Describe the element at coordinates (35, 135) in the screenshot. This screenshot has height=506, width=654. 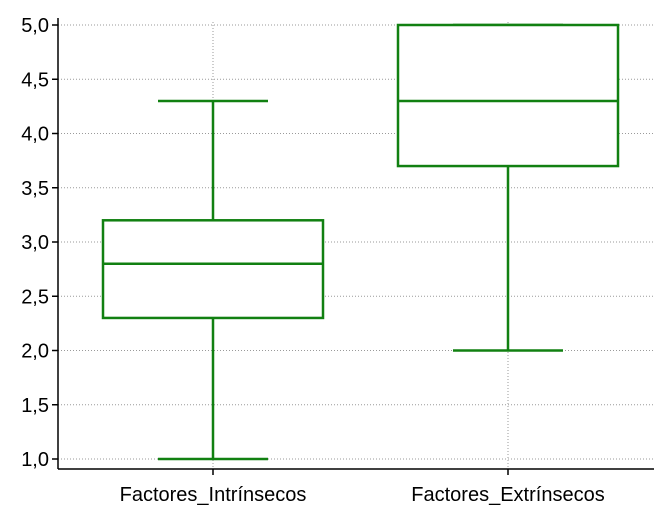
I see `y-tick-label: 4,0` at that location.